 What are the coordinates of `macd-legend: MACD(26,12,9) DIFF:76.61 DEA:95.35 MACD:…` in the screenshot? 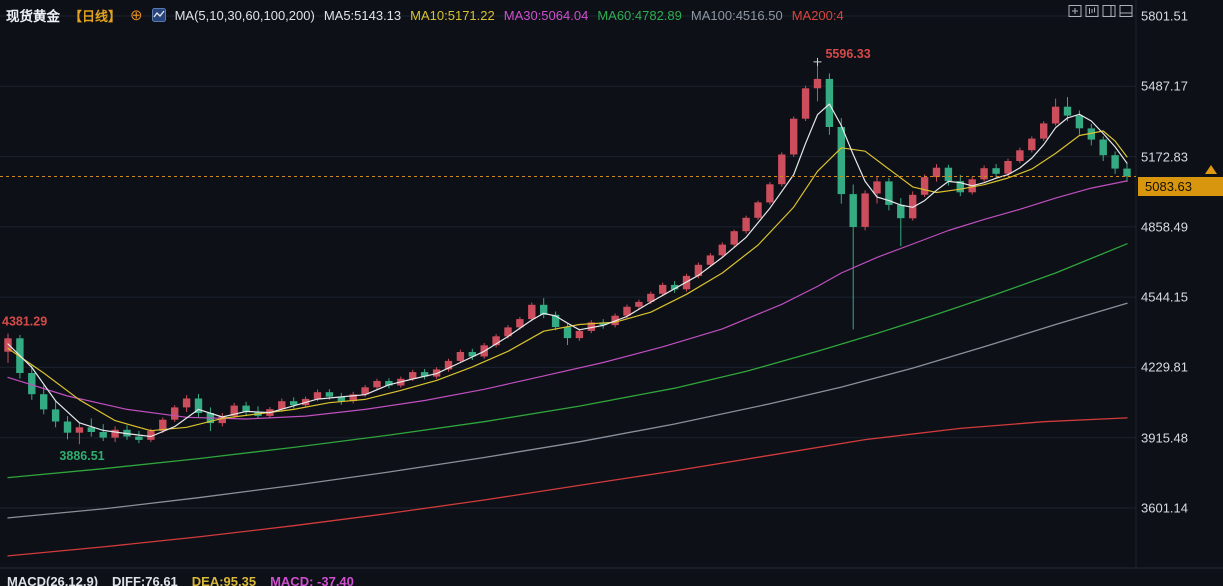 It's located at (180, 580).